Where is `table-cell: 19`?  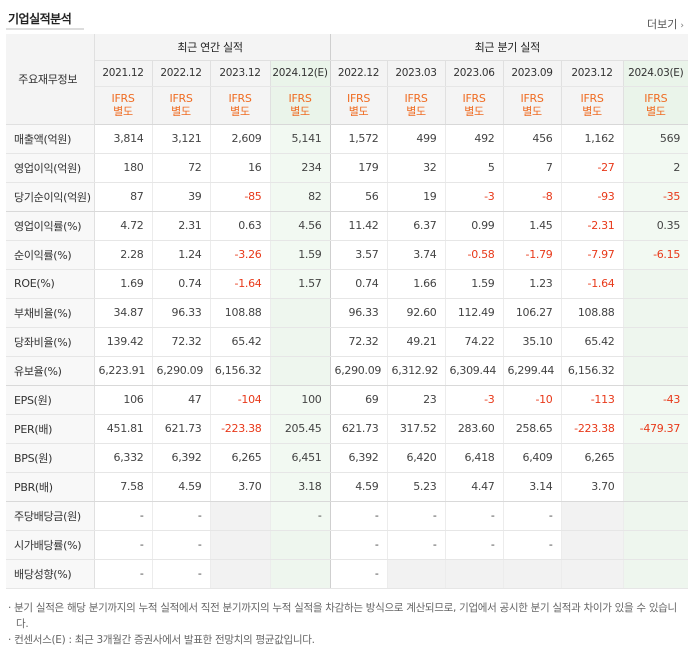
table-cell: 19 is located at coordinates (416, 197).